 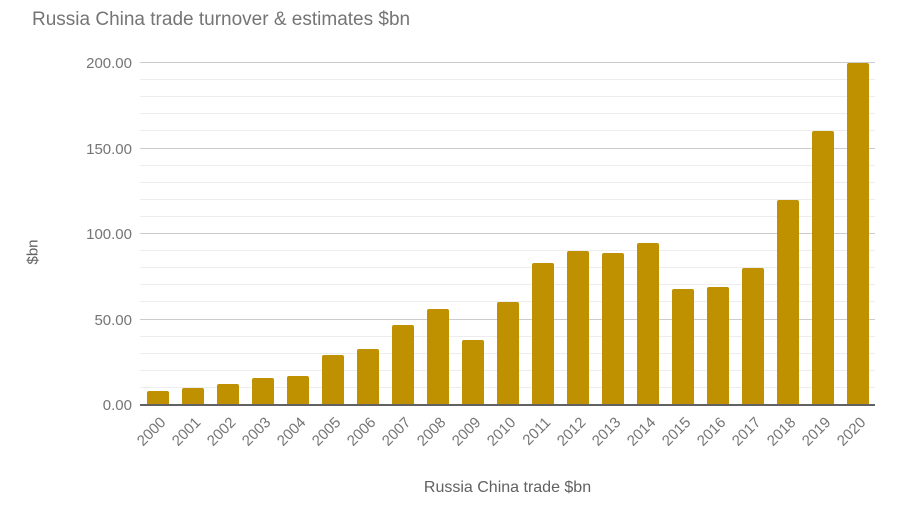 I want to click on bar-band-2012, so click(x=577, y=234).